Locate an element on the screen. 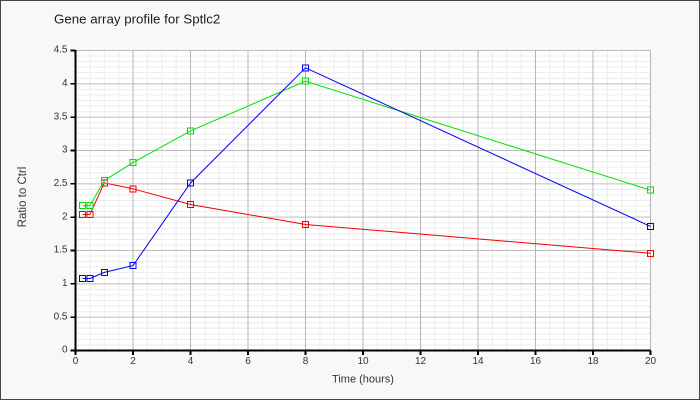  svg-text: 6 is located at coordinates (248, 361).